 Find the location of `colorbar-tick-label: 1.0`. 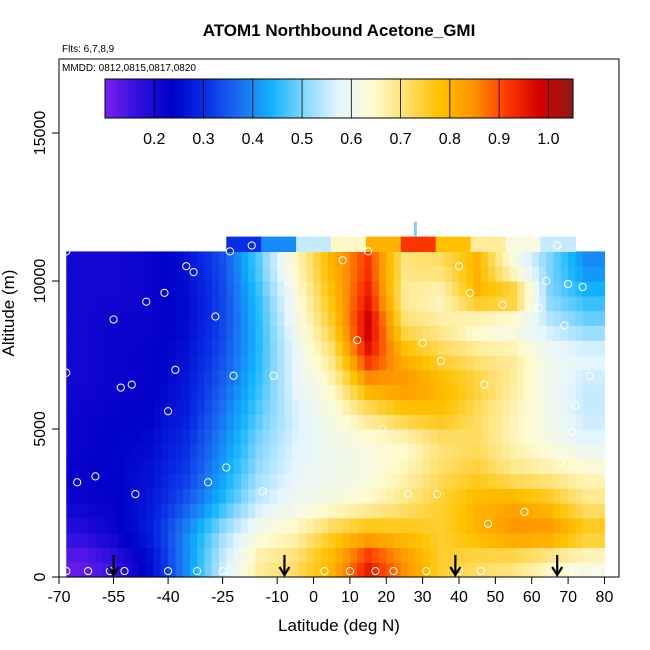

colorbar-tick-label: 1.0 is located at coordinates (548, 139).